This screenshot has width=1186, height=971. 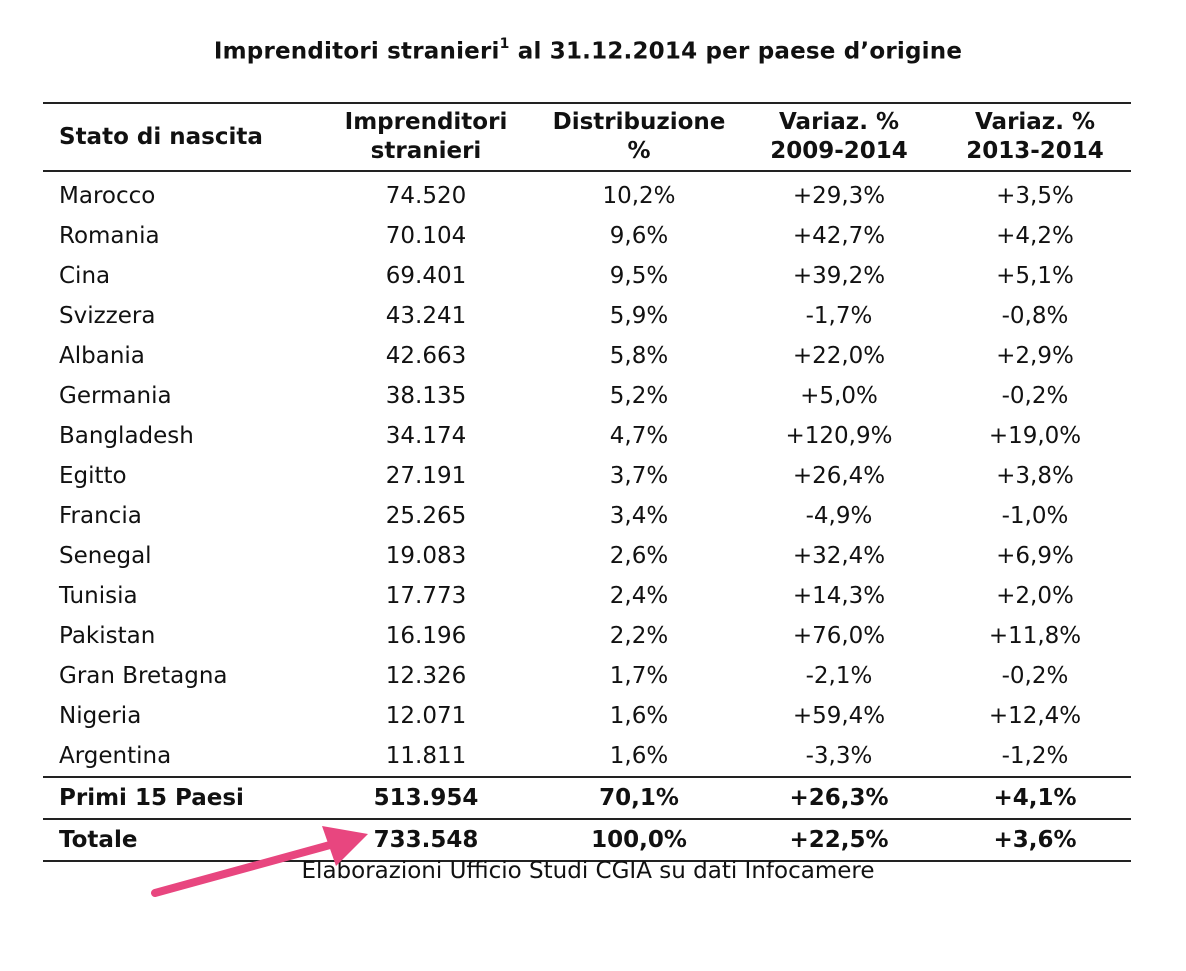 What do you see at coordinates (115, 756) in the screenshot?
I see `cell-stato: Argentina` at bounding box center [115, 756].